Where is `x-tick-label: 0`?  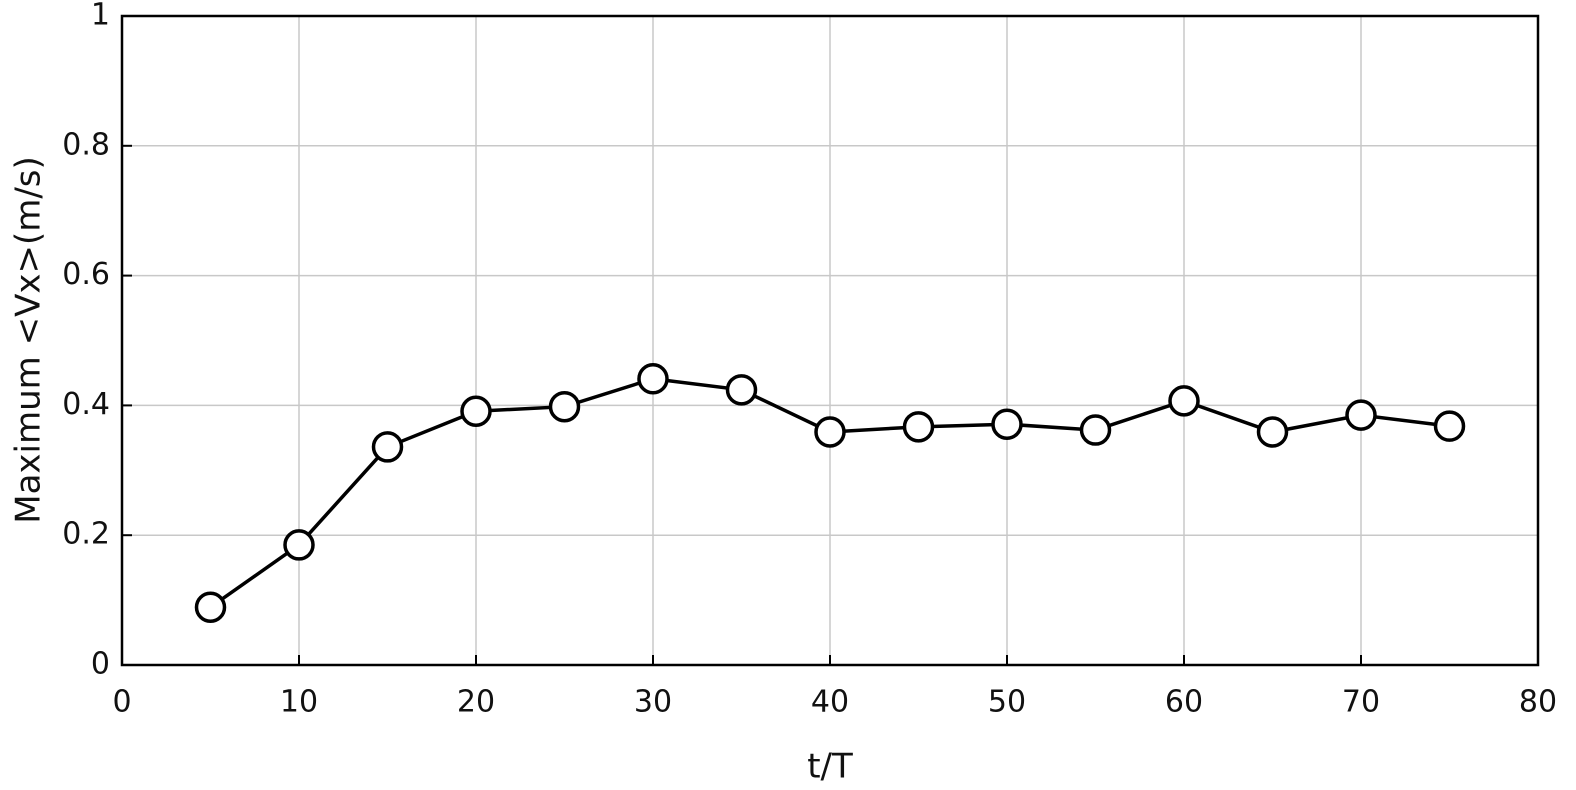 x-tick-label: 0 is located at coordinates (121, 702).